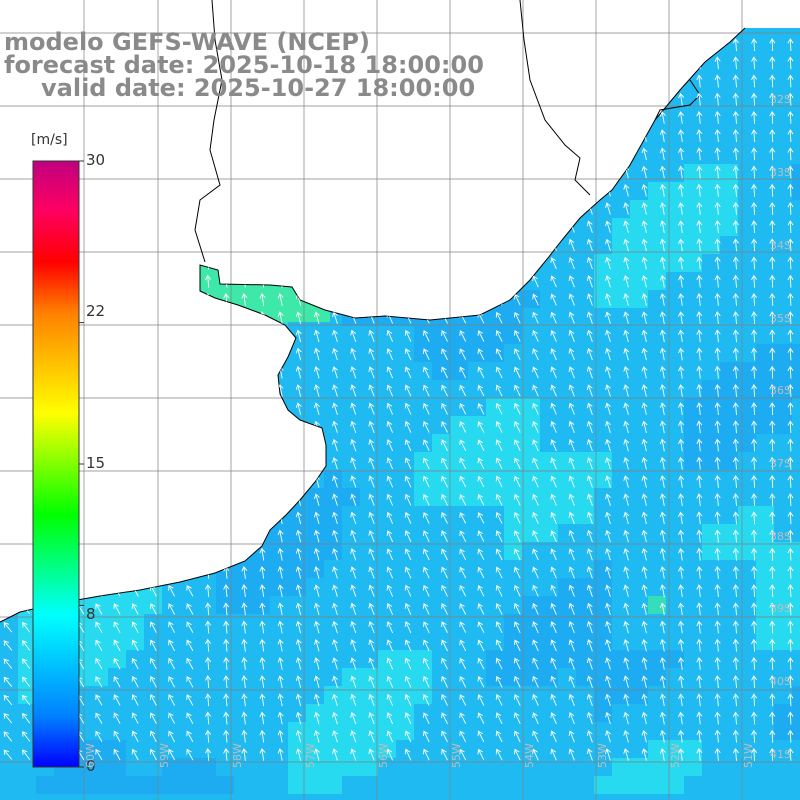 The width and height of the screenshot is (800, 800). Describe the element at coordinates (748, 755) in the screenshot. I see `longitude-label: 51W` at that location.